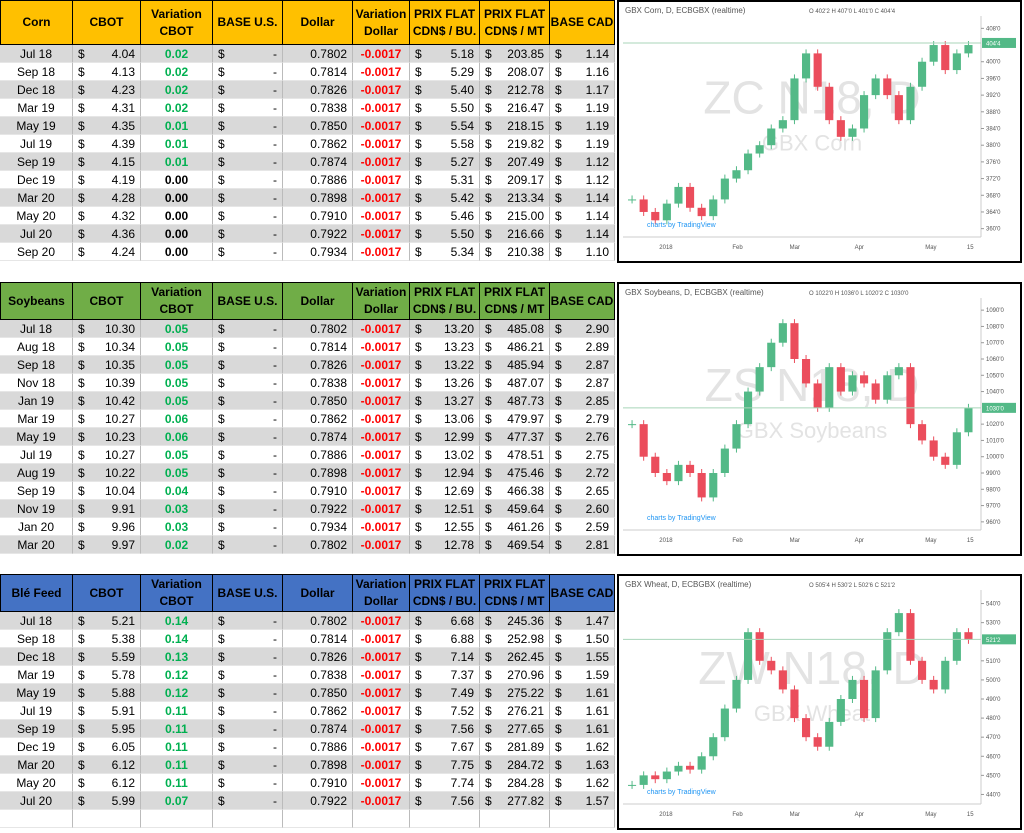 The height and width of the screenshot is (833, 1024). I want to click on cell-value: May 19, so click(36, 125).